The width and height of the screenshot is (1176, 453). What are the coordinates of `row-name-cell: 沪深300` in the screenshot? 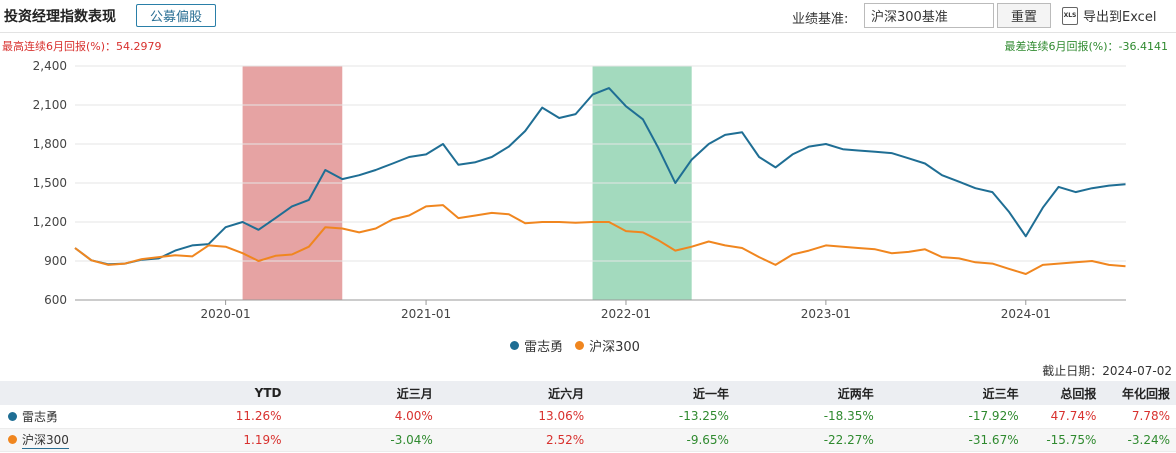 It's located at (108, 440).